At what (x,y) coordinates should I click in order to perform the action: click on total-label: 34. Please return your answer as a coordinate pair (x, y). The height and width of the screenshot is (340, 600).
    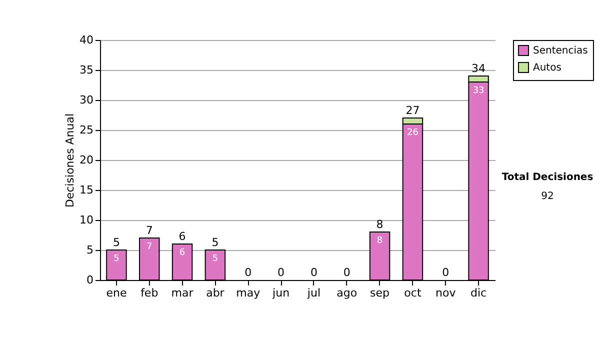
    Looking at the image, I should click on (479, 68).